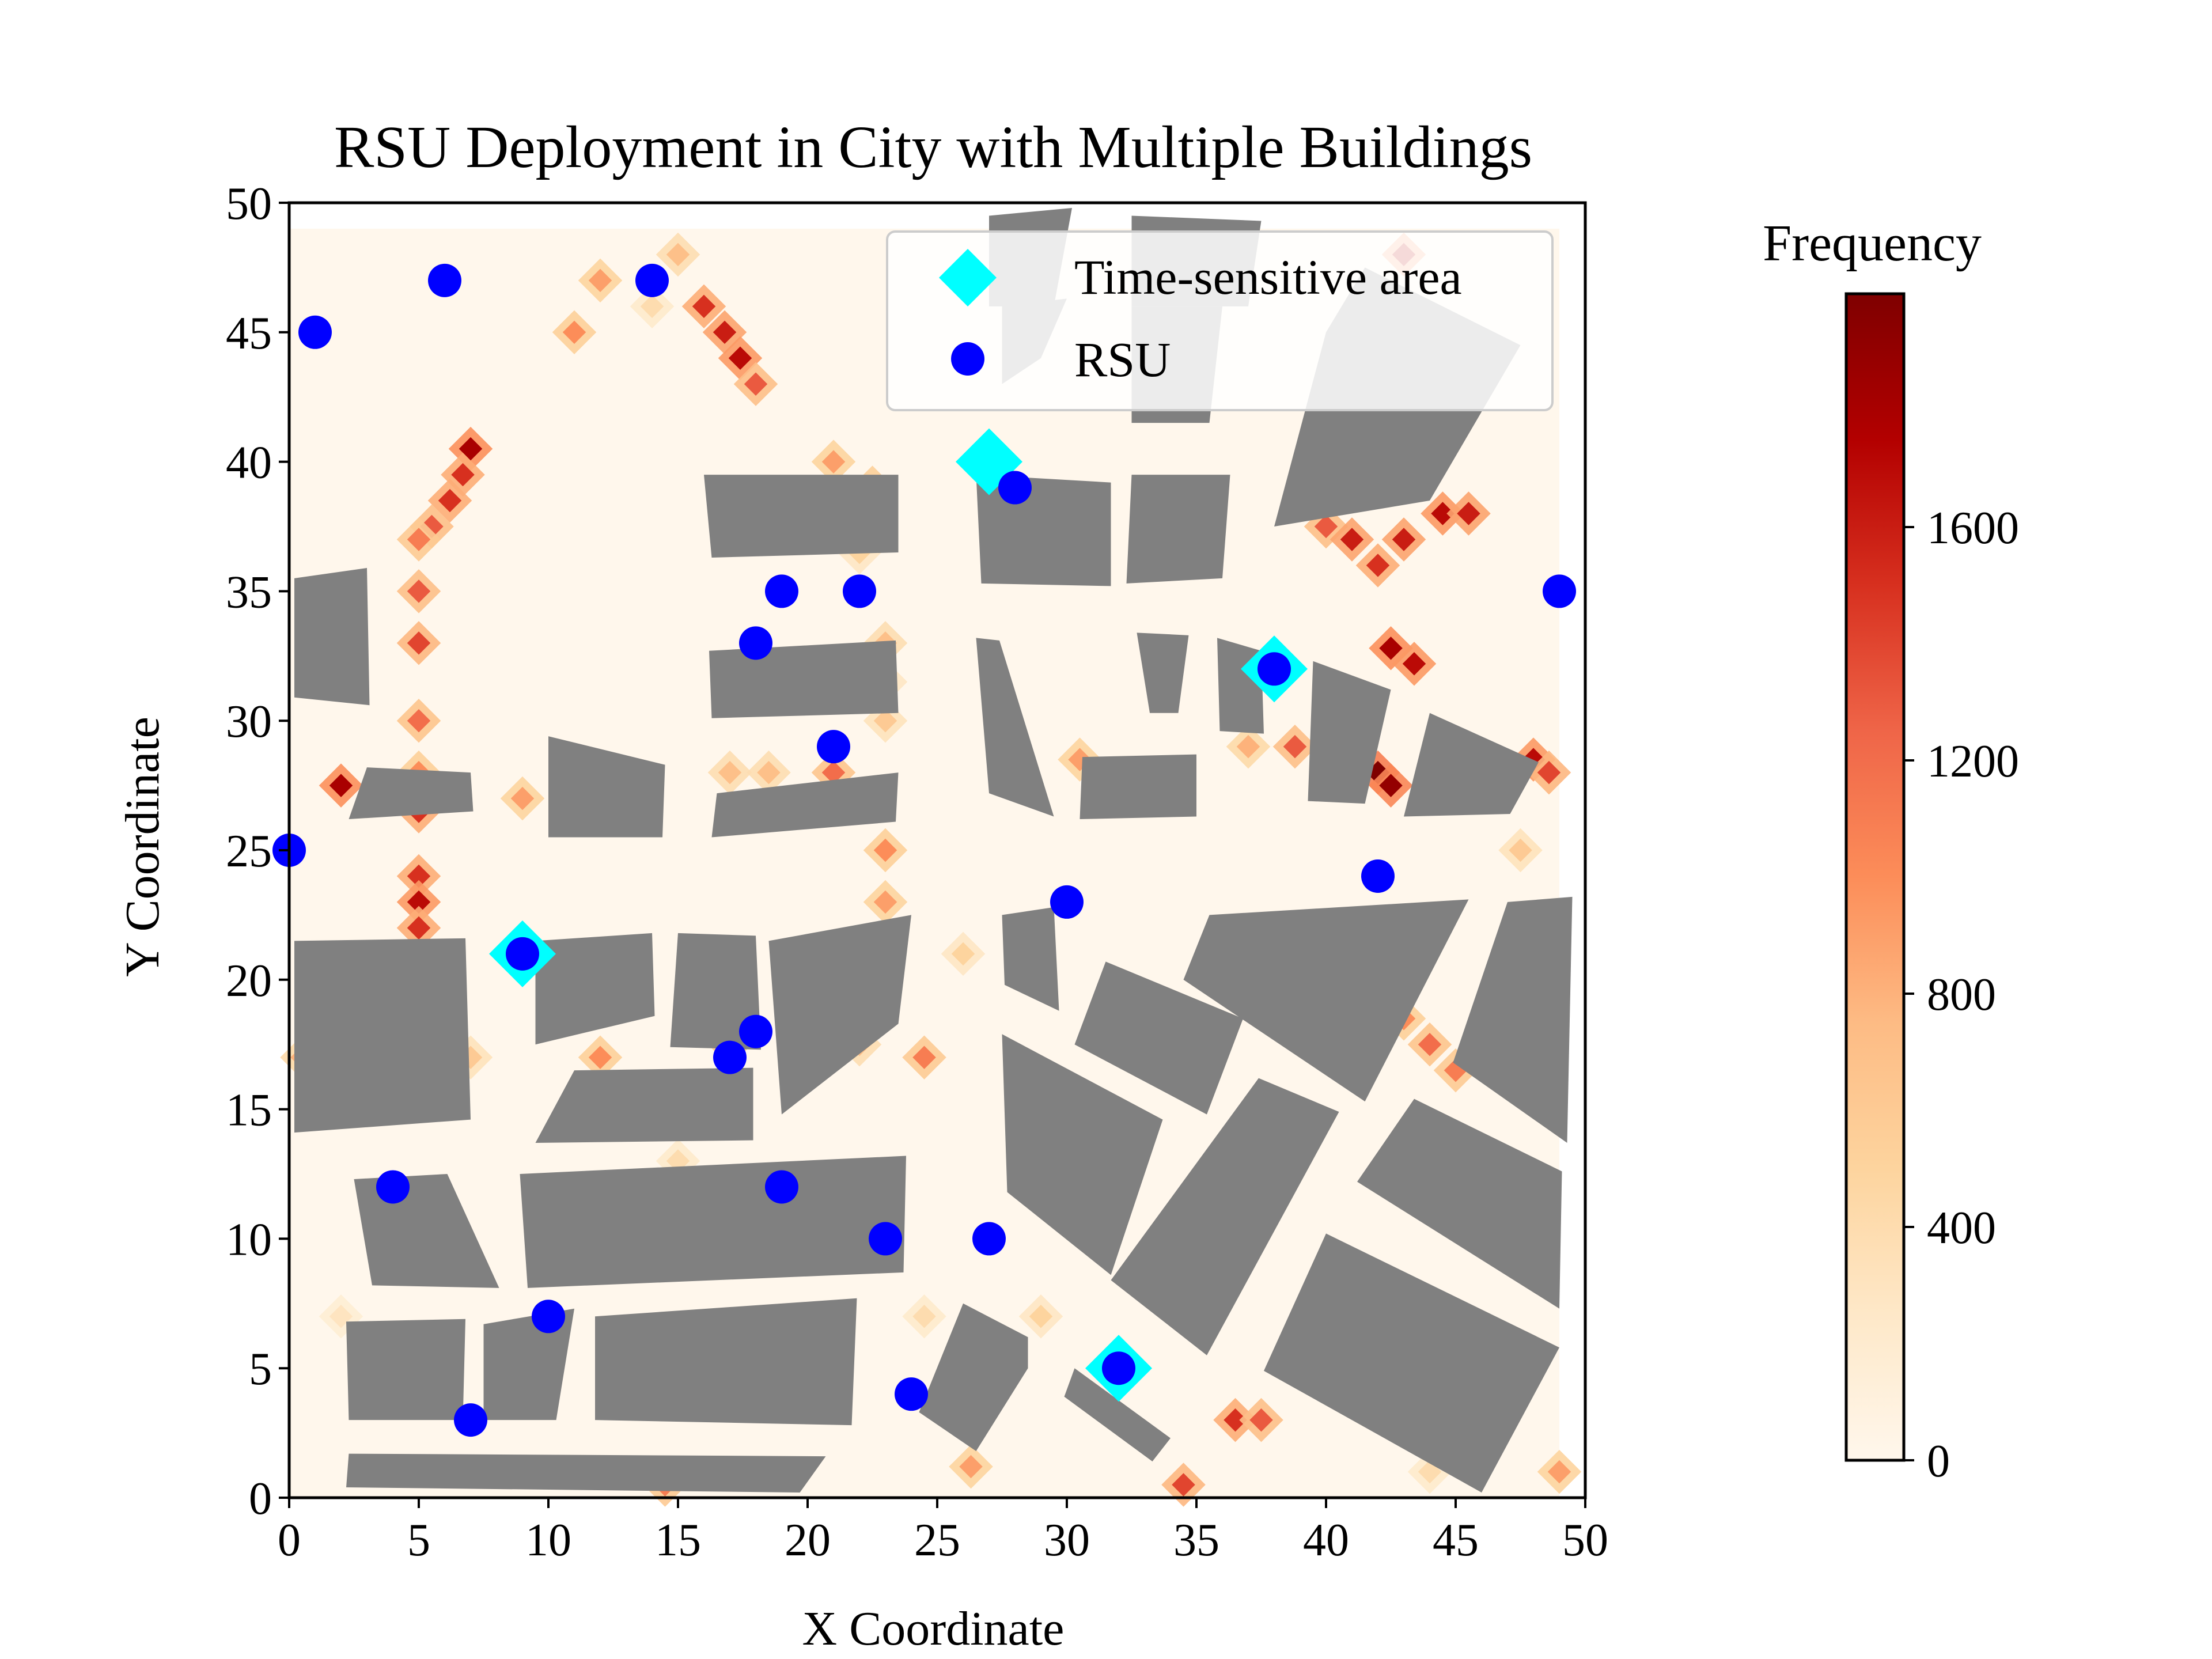  I want to click on y-tick-label: 45, so click(249, 333).